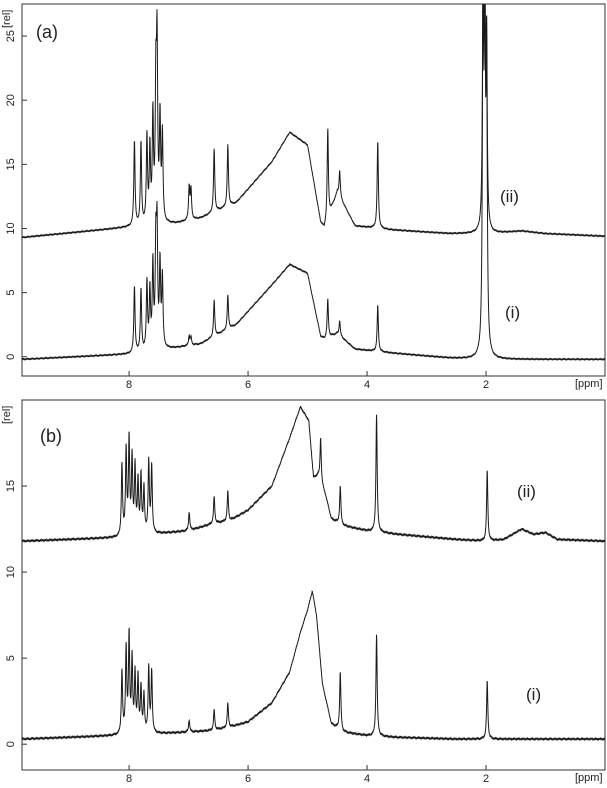 This screenshot has height=788, width=607. What do you see at coordinates (7, 415) in the screenshot?
I see `panel-b-ylabel: [rel]` at bounding box center [7, 415].